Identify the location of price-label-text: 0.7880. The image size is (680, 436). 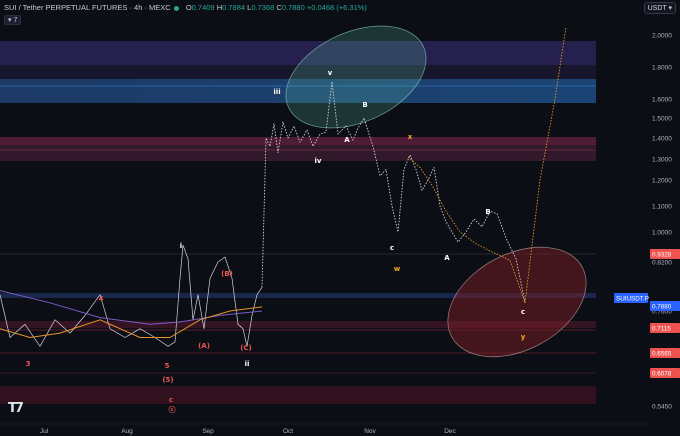
(662, 307).